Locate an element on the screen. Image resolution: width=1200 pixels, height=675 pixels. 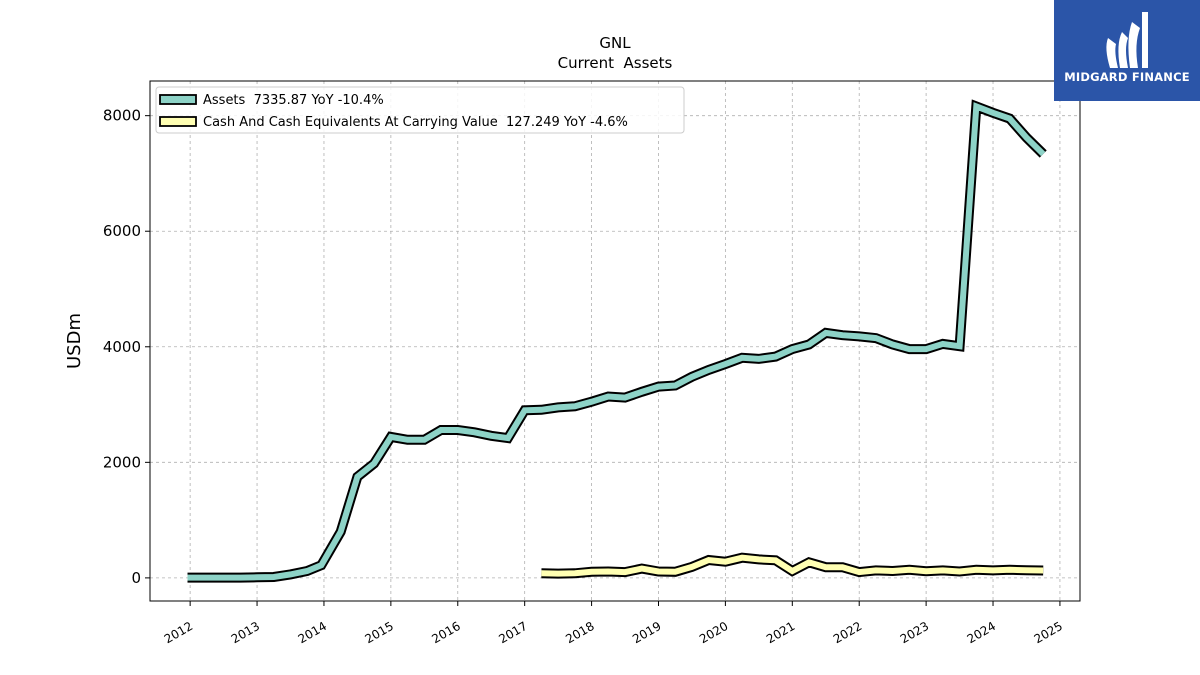
x-tick-label: 2023 is located at coordinates (914, 632).